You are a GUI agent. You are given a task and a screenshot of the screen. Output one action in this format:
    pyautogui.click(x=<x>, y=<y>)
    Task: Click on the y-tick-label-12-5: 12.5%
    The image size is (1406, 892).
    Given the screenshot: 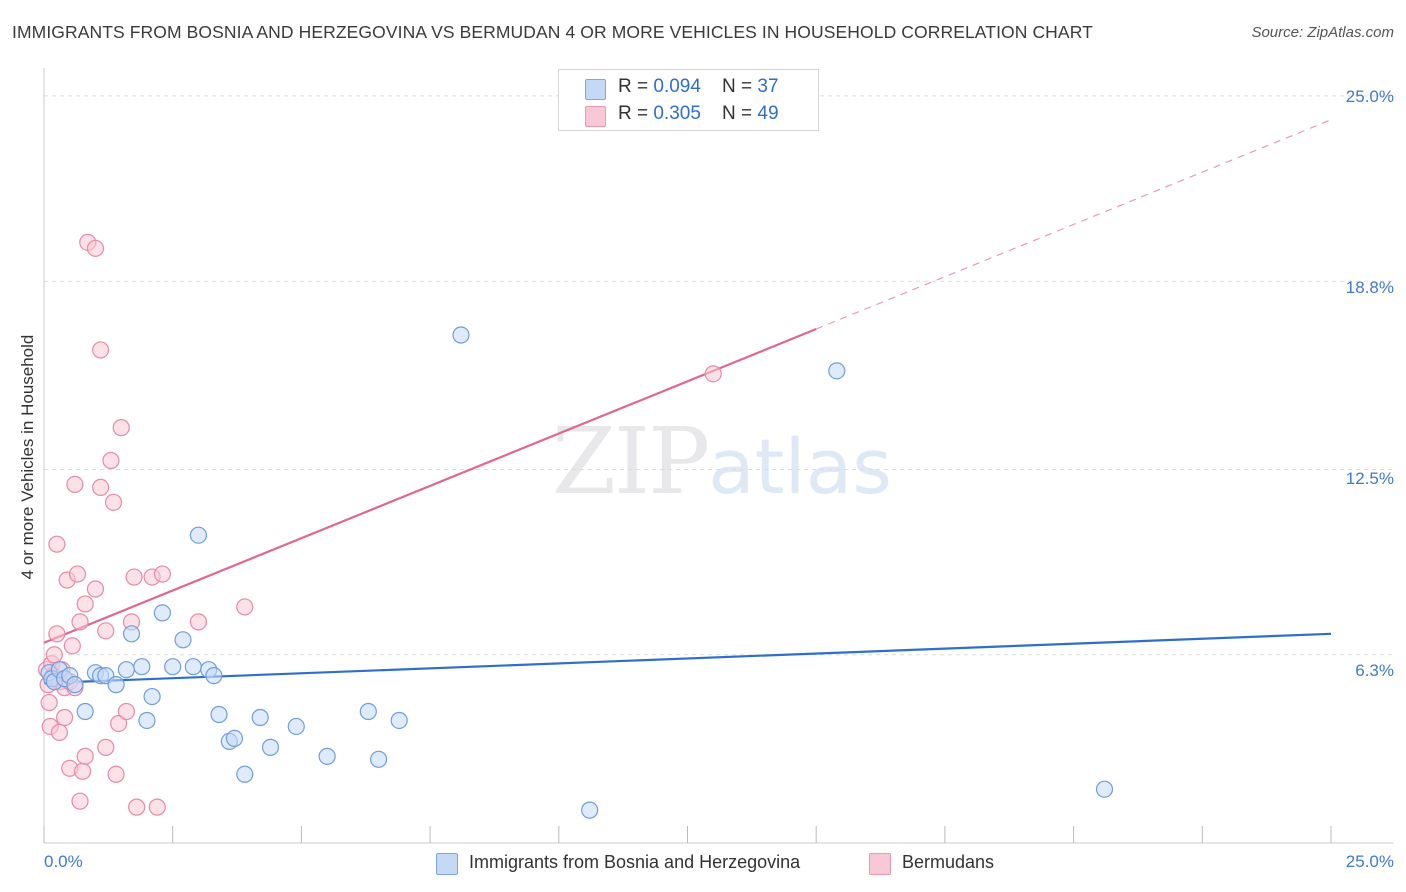 What is the action you would take?
    pyautogui.click(x=1369, y=478)
    